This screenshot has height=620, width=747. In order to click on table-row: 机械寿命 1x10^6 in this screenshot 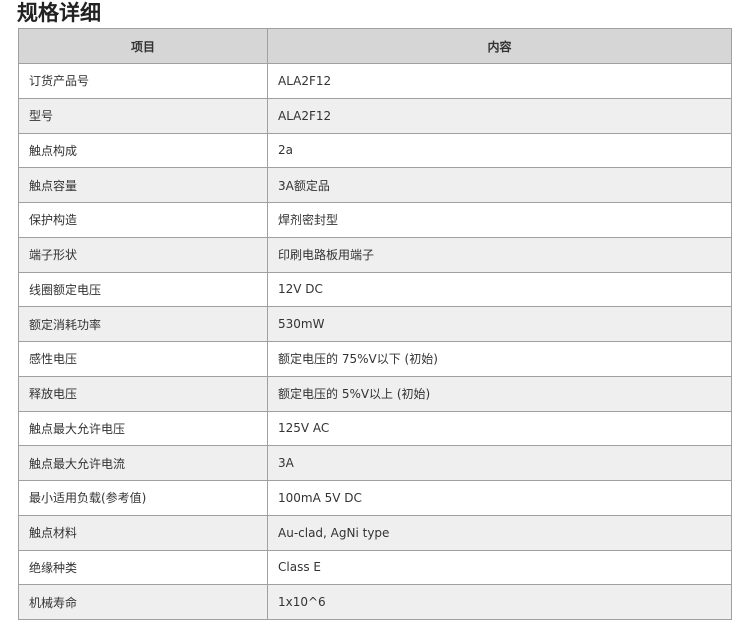, I will do `click(375, 602)`.